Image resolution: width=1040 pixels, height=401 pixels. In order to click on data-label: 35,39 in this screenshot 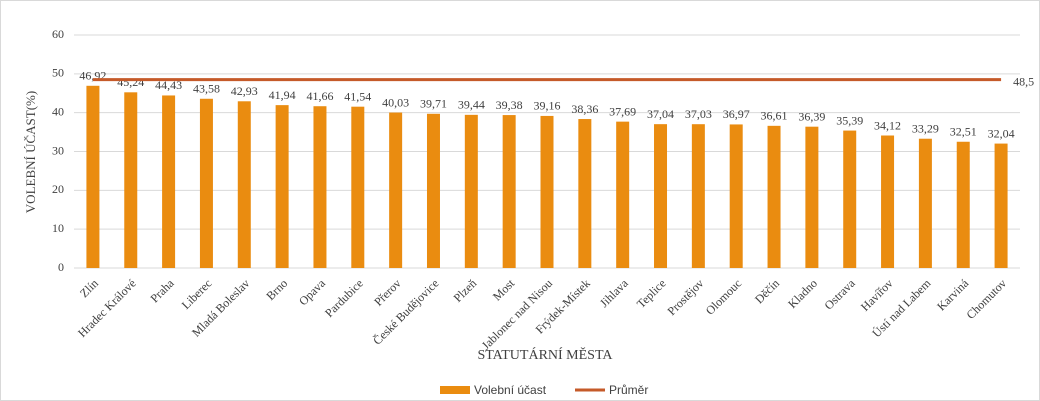, I will do `click(849, 120)`.